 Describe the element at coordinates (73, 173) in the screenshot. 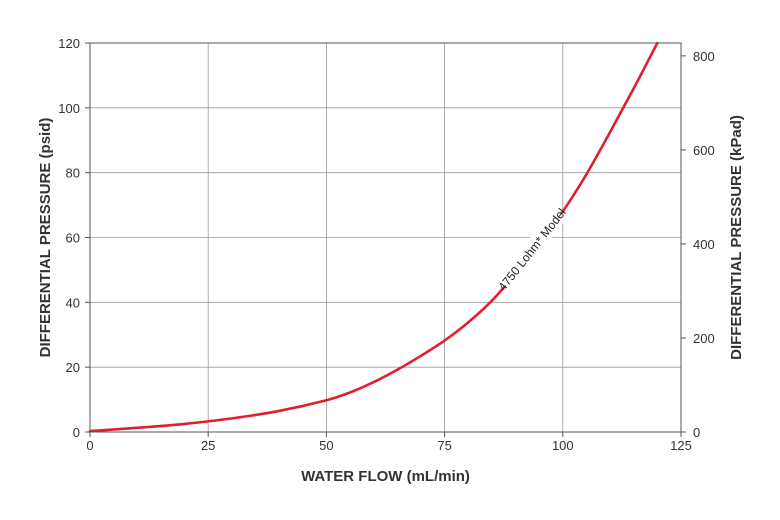

I see `y-tick-label: 80` at that location.